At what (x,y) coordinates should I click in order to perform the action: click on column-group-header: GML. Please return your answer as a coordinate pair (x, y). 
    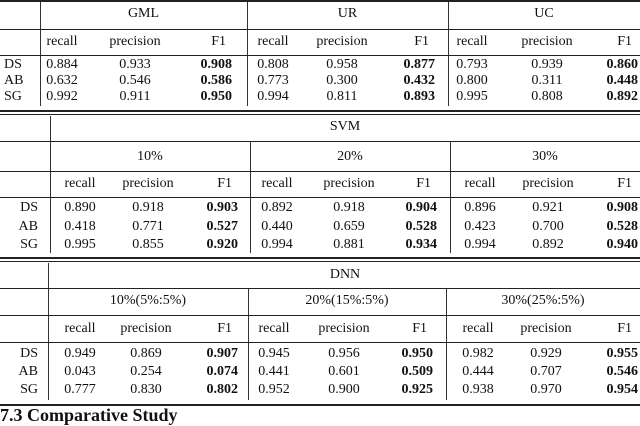
    Looking at the image, I should click on (143, 13).